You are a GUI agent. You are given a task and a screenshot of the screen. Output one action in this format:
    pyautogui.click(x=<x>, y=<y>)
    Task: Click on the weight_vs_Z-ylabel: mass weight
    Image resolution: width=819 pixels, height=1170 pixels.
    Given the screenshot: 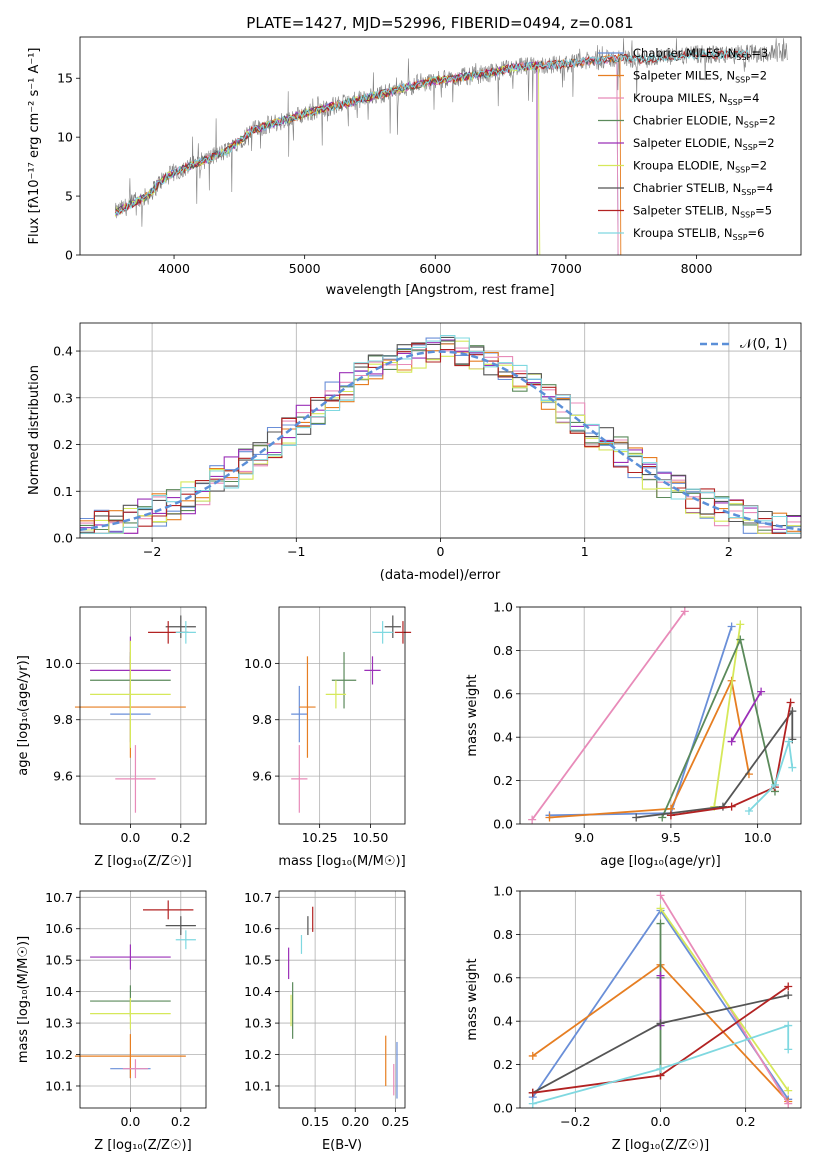 What is the action you would take?
    pyautogui.click(x=472, y=999)
    